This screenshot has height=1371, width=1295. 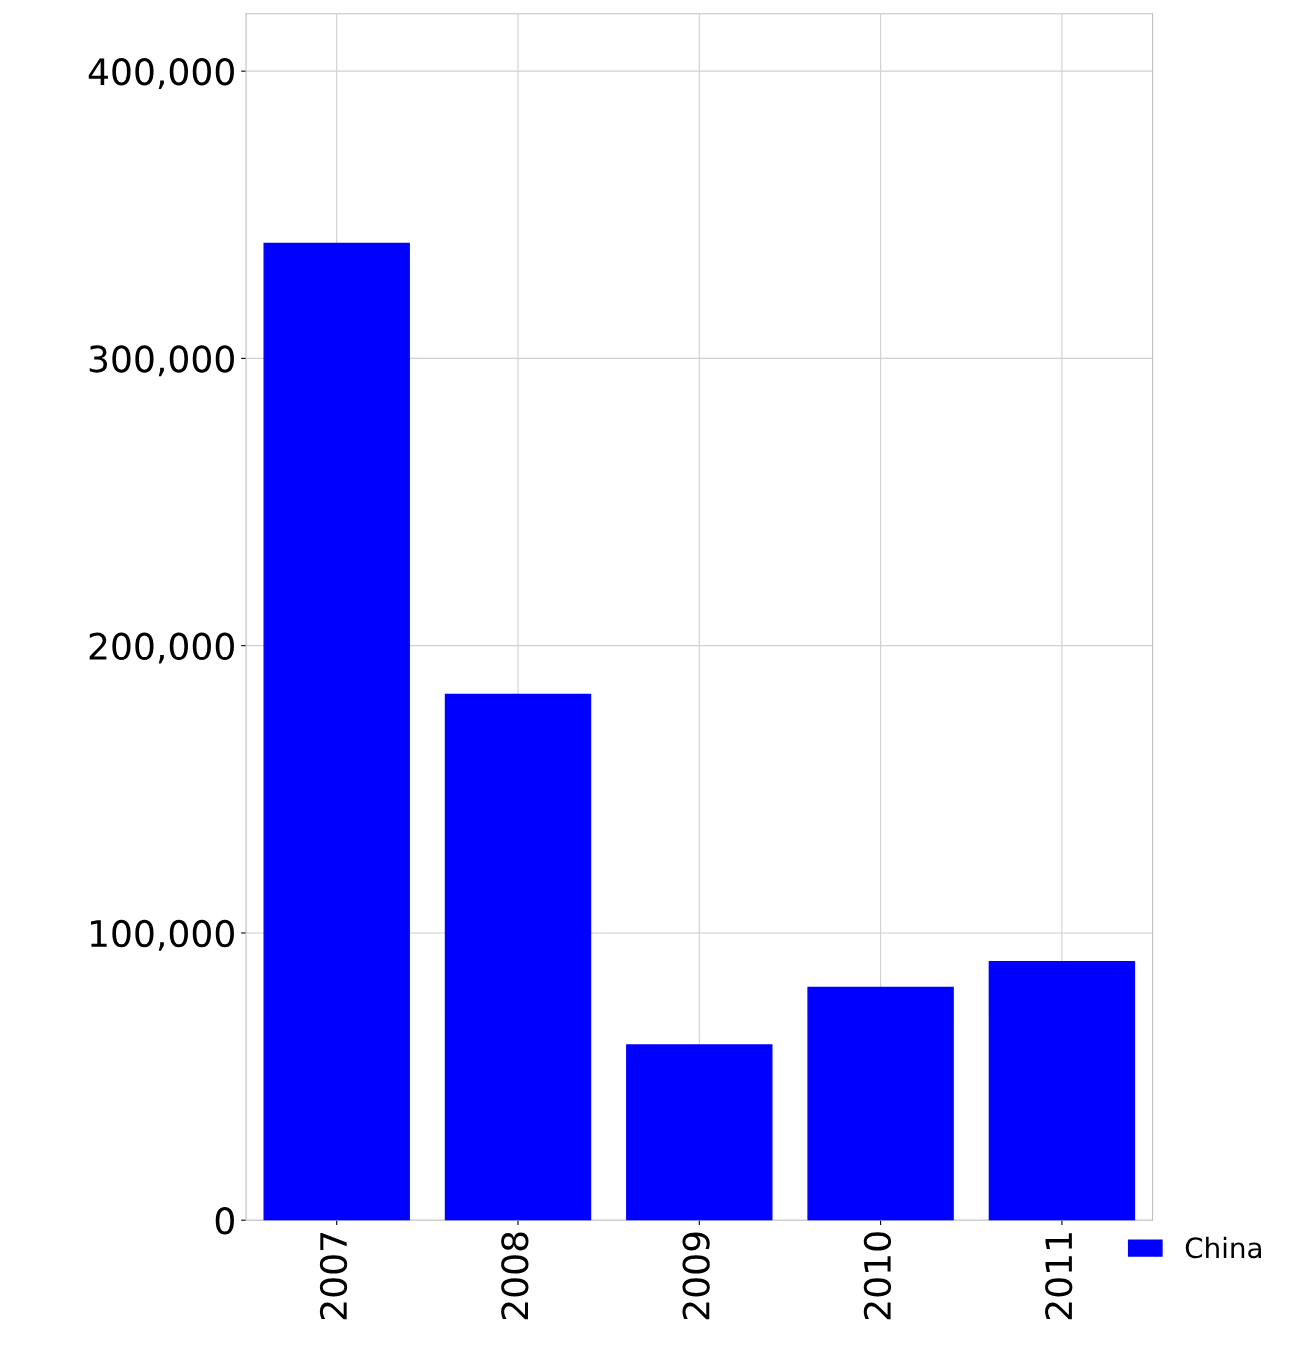 I want to click on x-tick-label: 2007, so click(x=333, y=1276).